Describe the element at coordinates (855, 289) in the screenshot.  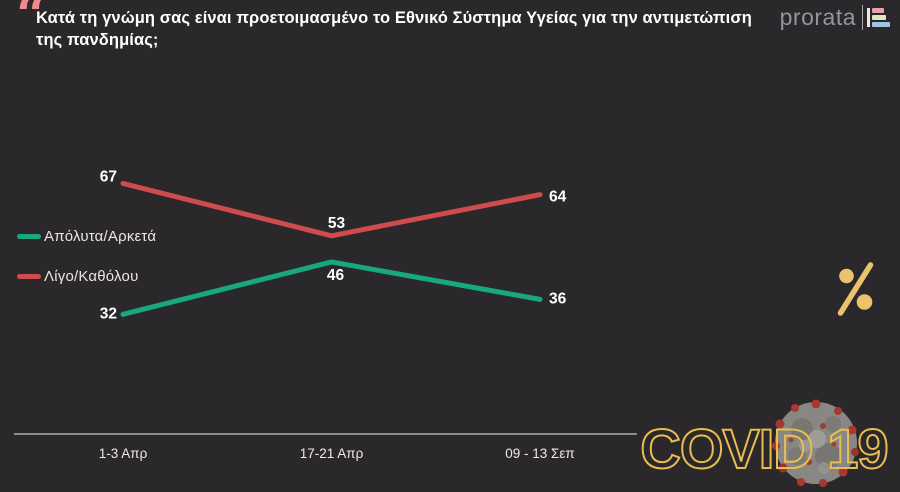
I see `percent-icon` at that location.